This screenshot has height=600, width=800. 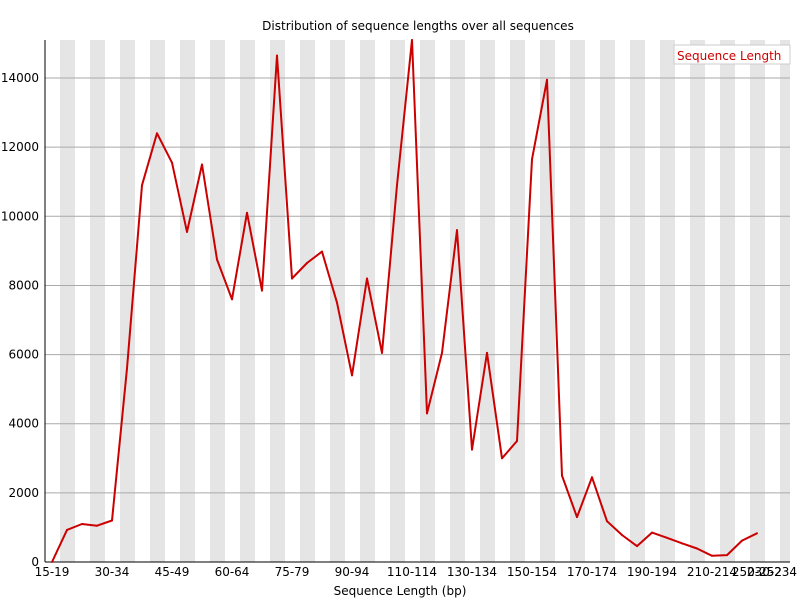 What do you see at coordinates (532, 572) in the screenshot?
I see `x-tick-label: 150-154` at bounding box center [532, 572].